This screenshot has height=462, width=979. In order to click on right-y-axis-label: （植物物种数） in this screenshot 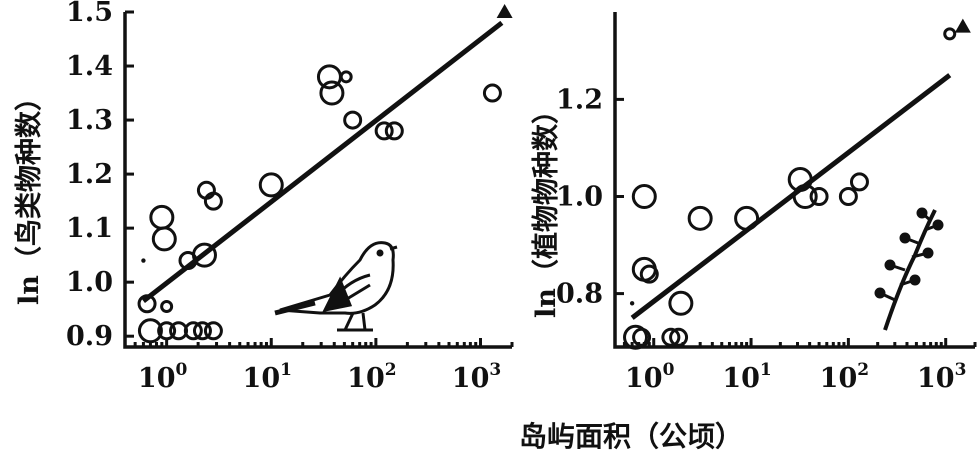, I will do `click(546, 191)`.